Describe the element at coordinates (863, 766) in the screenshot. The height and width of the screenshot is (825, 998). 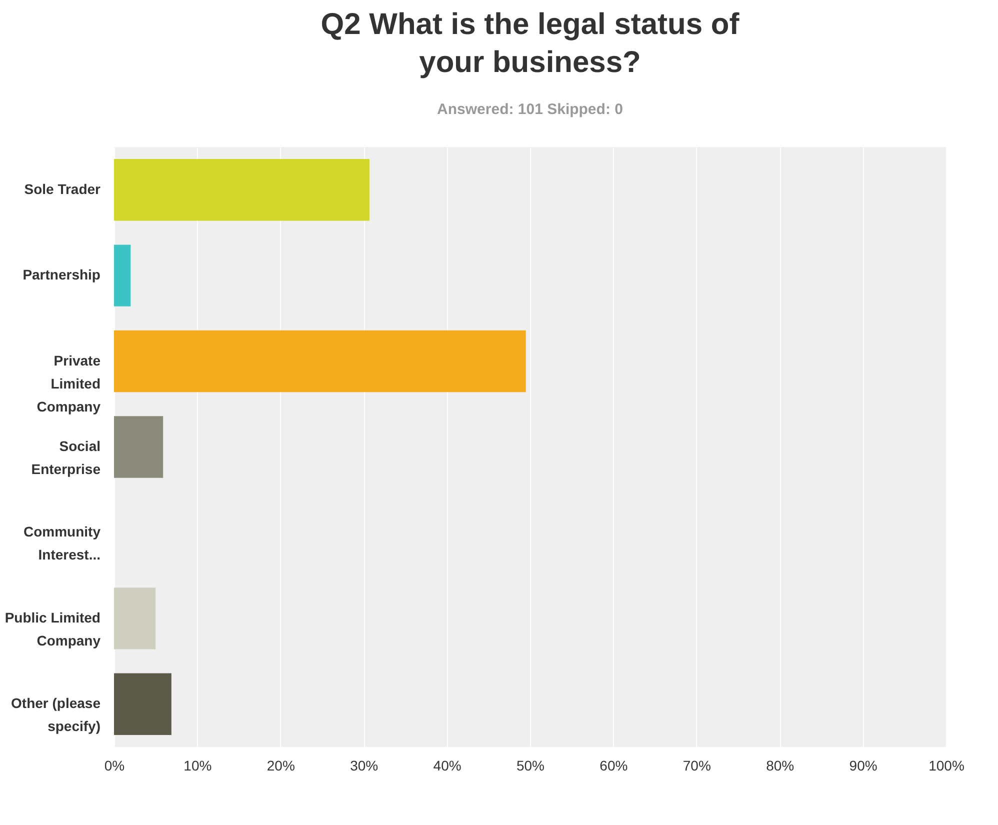
I see `x-tick-label: 90%` at that location.